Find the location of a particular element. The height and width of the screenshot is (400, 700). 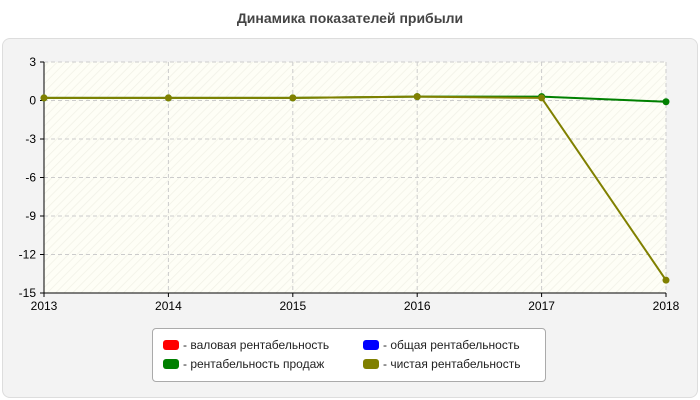

legend-item-overall-margin: - общая рентабельность is located at coordinates (441, 345).